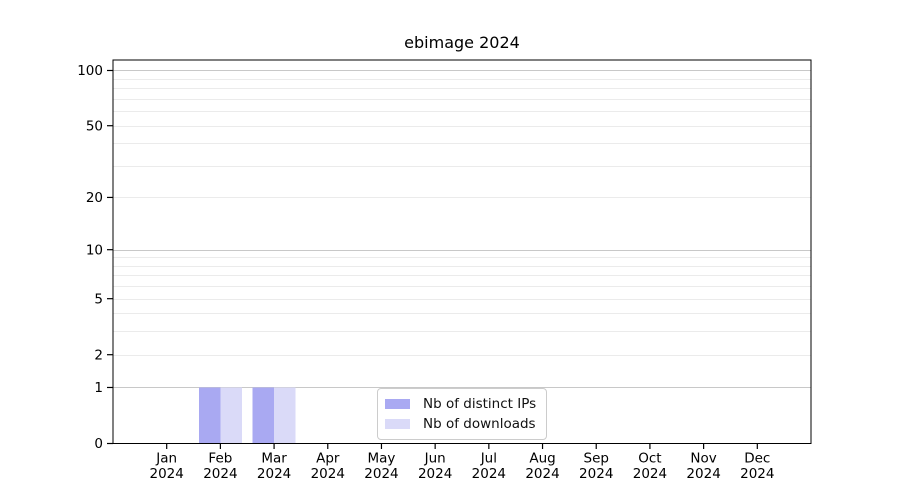  I want to click on x-tick-label: Nov 2024, so click(703, 467).